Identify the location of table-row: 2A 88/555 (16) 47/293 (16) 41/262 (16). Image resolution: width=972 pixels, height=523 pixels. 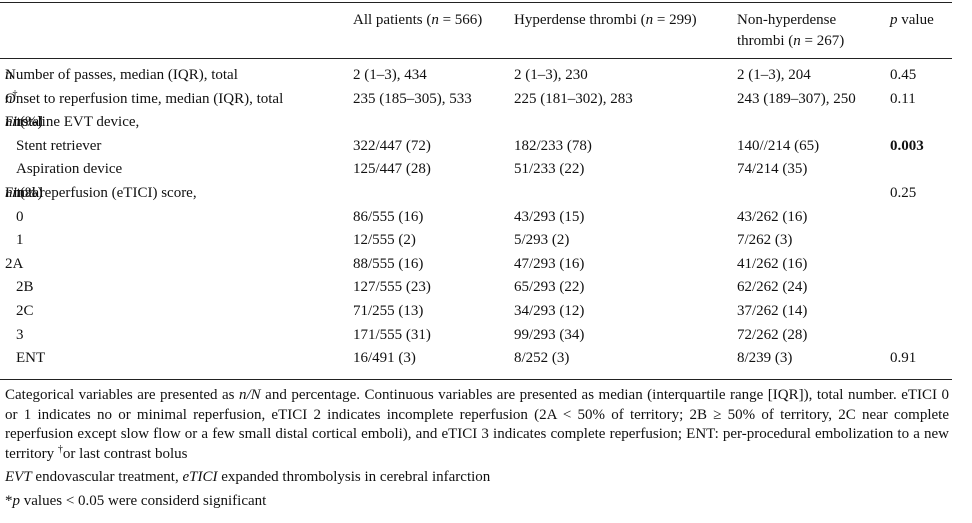
(406, 263).